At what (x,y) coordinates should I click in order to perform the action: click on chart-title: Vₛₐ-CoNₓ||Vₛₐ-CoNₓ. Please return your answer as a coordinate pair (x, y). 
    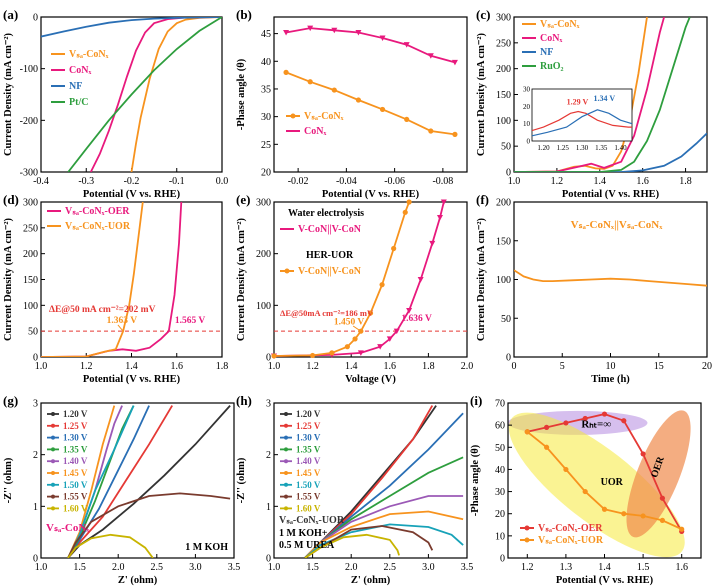
    Looking at the image, I should click on (617, 225).